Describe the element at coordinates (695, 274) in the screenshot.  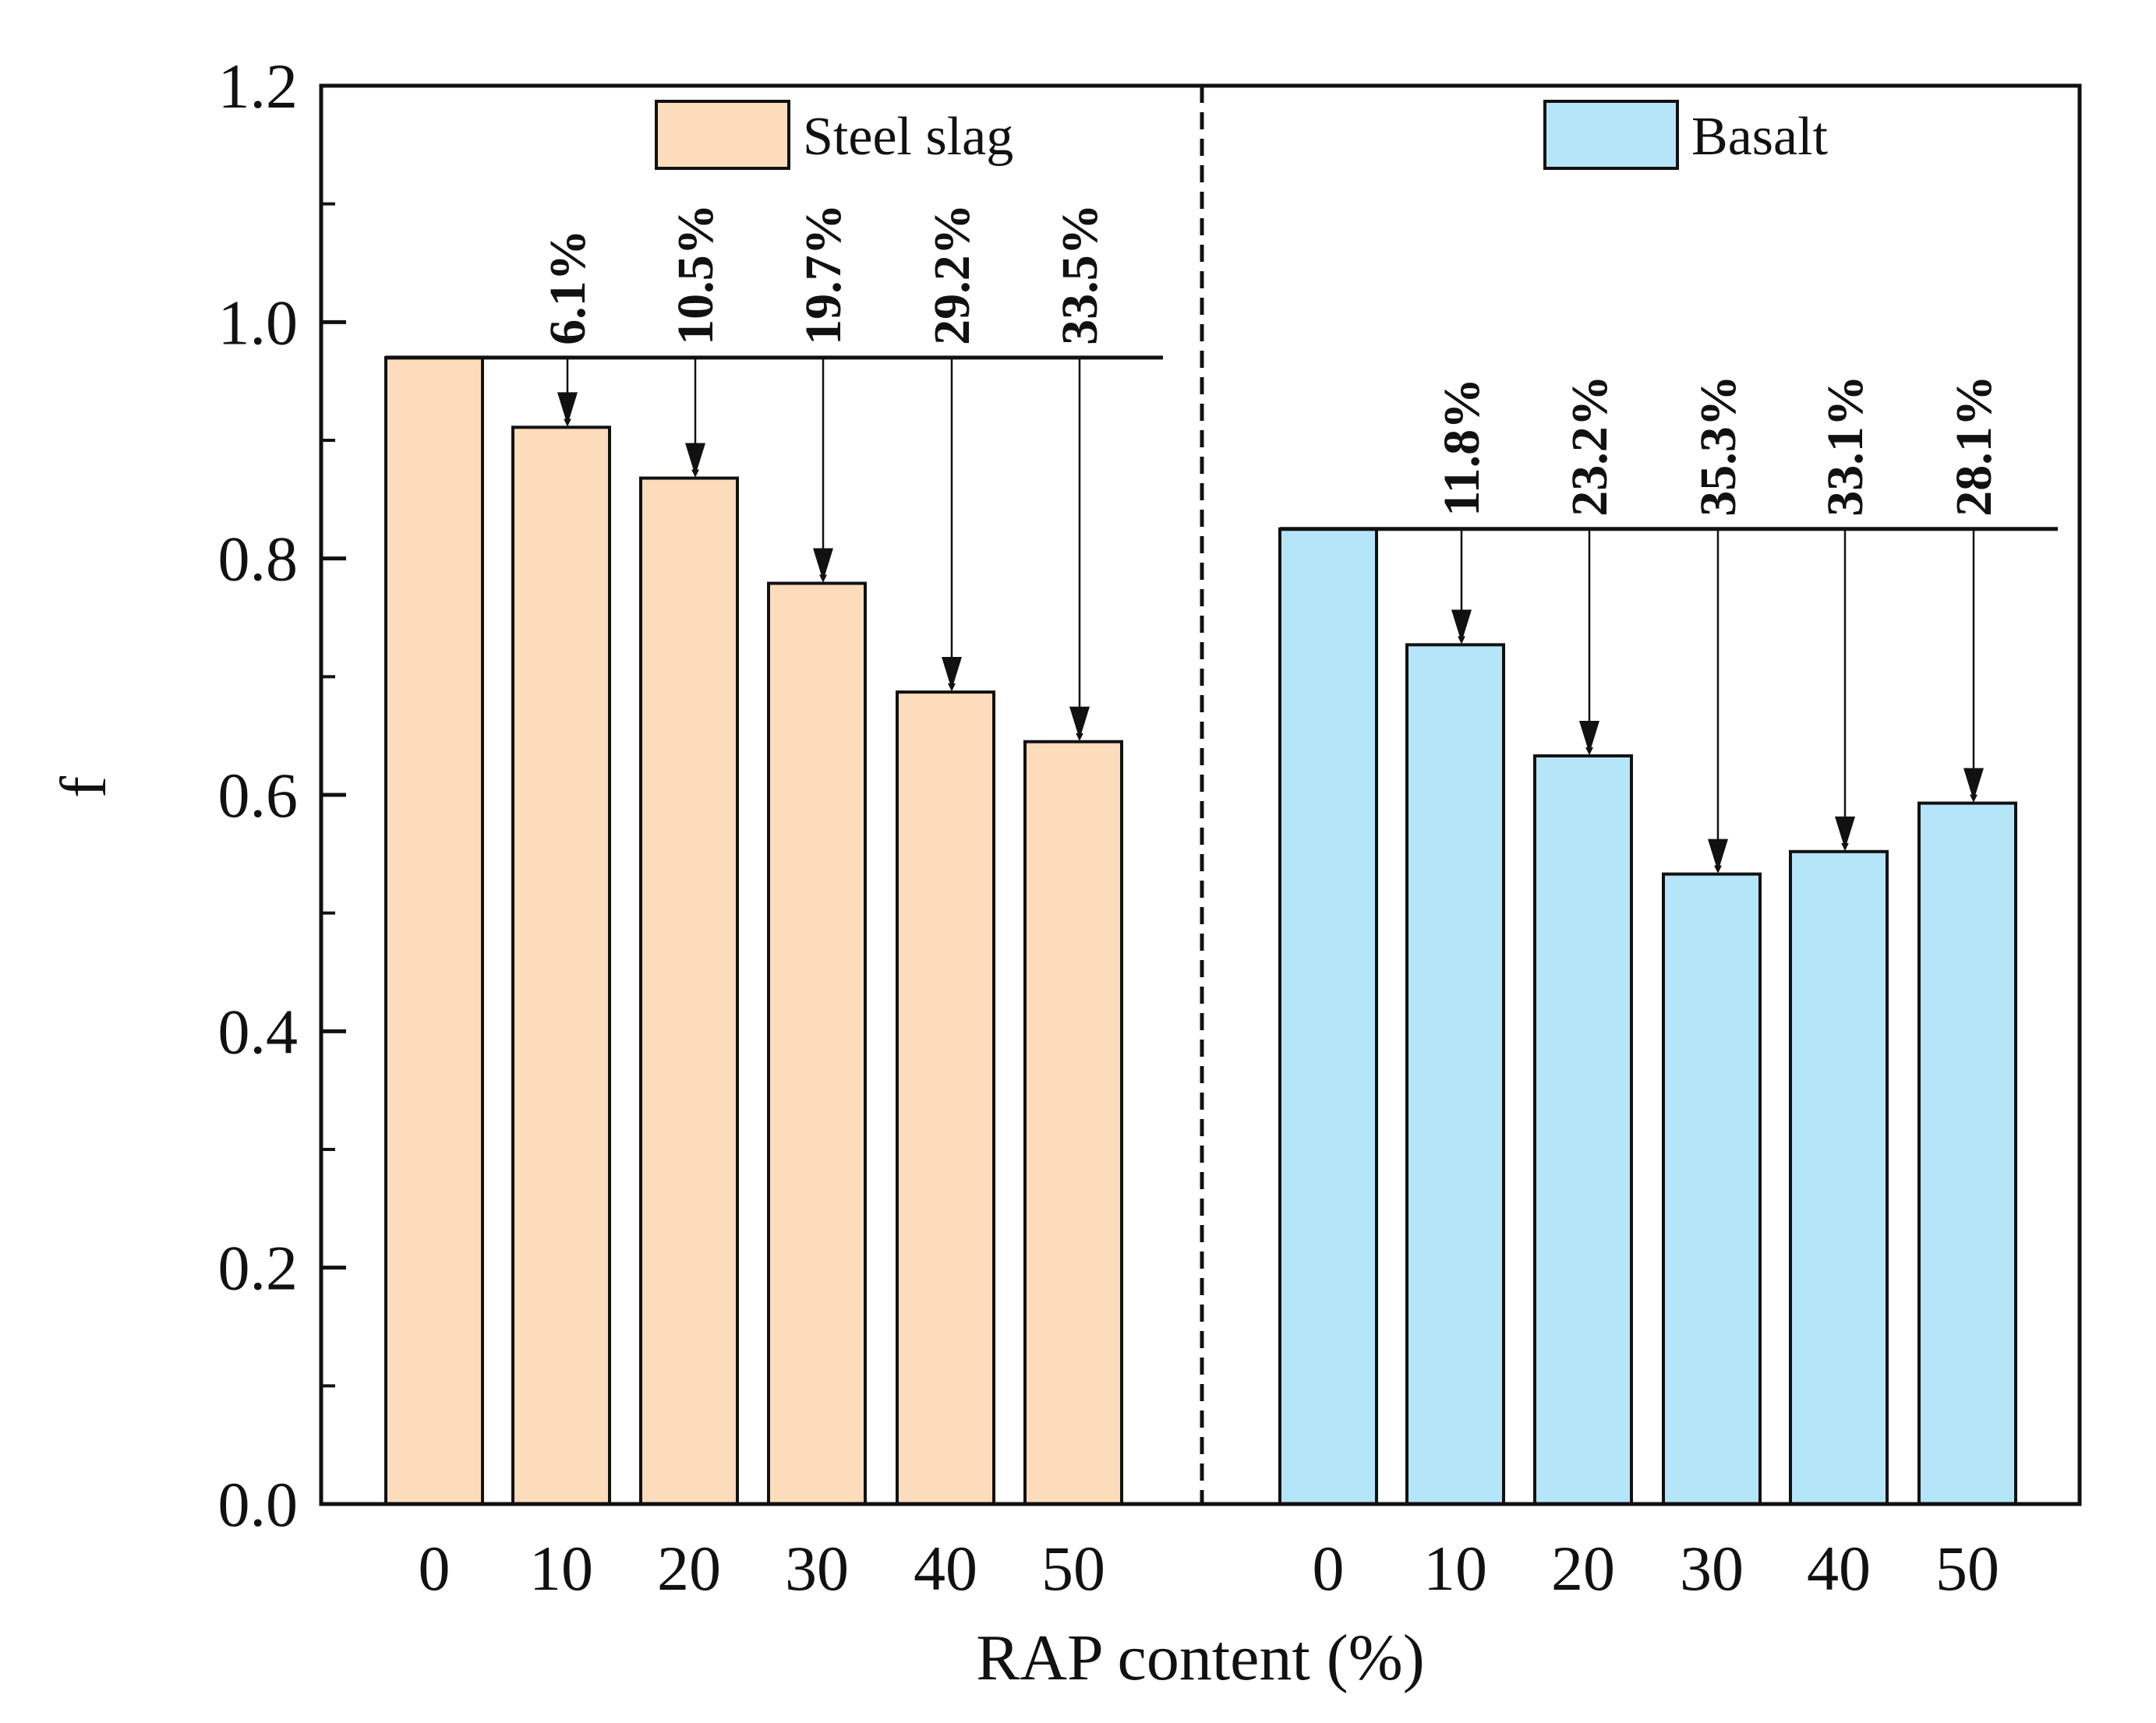
I see `reduction-label: 10.5%` at that location.